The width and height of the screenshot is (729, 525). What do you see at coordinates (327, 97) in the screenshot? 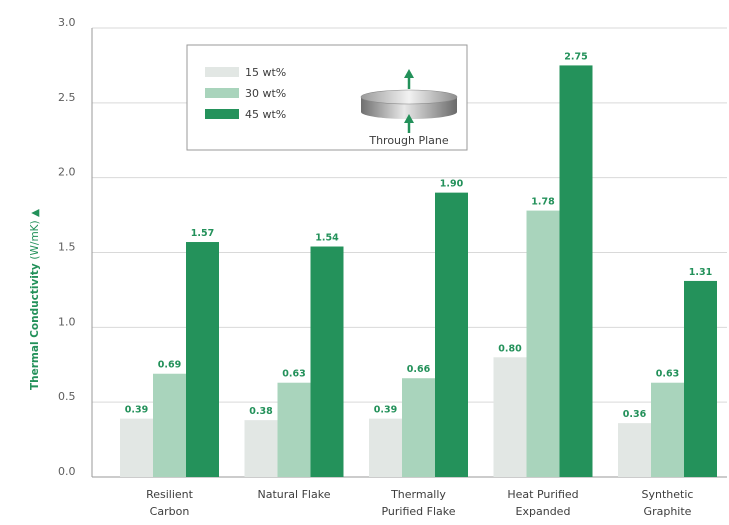
I see `legend: 15 wt% 30 wt% 45 wt% Through Plane` at bounding box center [327, 97].